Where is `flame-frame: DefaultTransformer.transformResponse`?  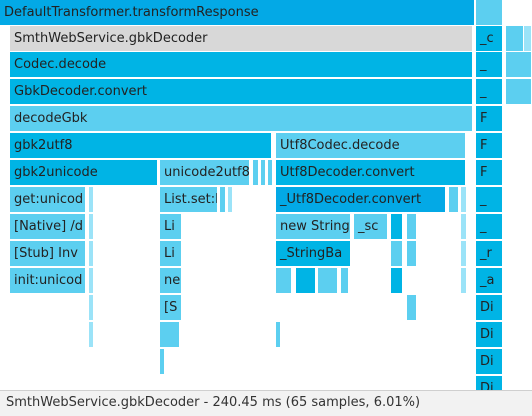
flame-frame: DefaultTransformer.transformResponse is located at coordinates (237, 12).